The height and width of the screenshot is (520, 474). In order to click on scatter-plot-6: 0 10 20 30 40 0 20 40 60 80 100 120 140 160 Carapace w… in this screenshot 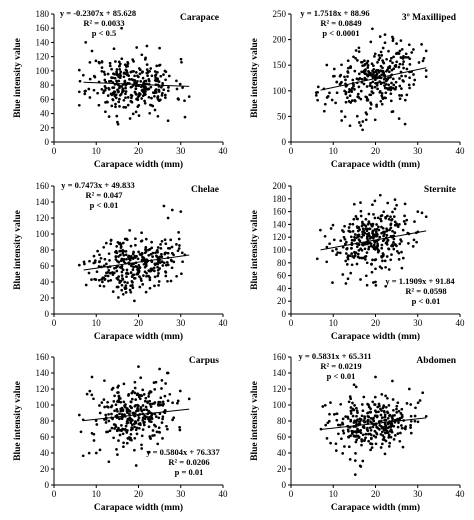, I will do `click(358, 432)`.